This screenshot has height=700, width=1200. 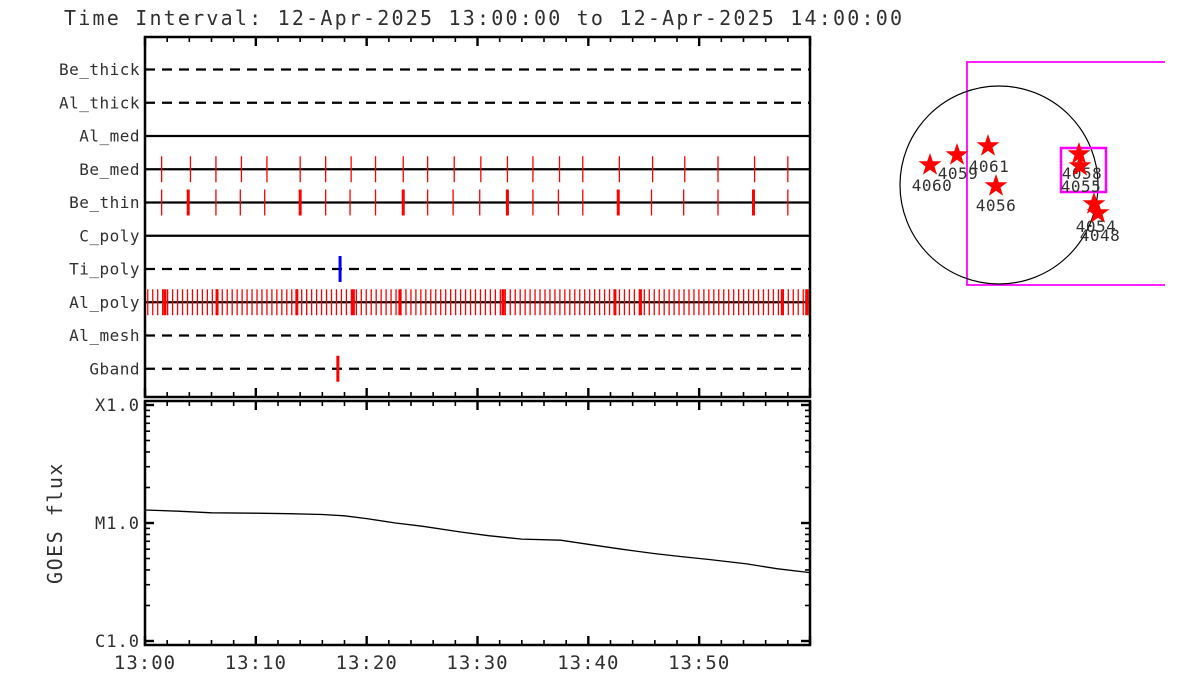 What do you see at coordinates (117, 642) in the screenshot?
I see `goes-ytick-label: C1.0` at bounding box center [117, 642].